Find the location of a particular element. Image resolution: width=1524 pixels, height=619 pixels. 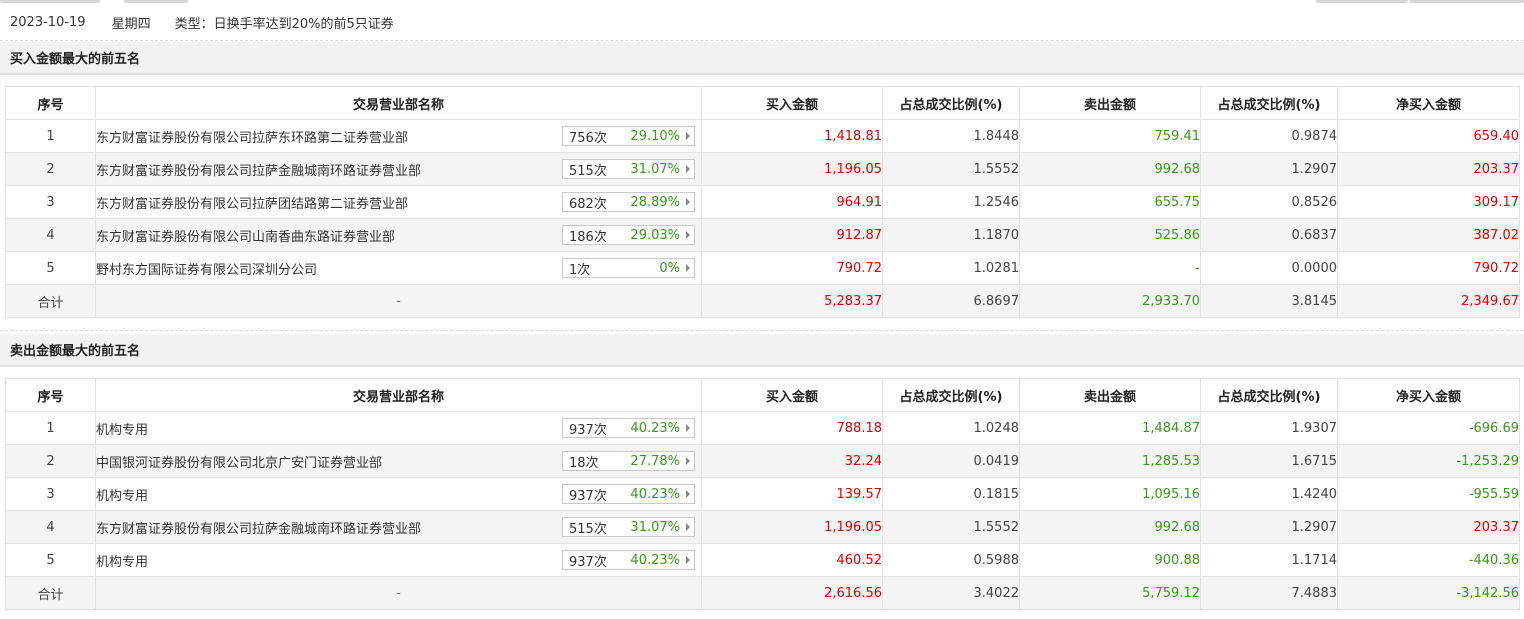

net-amount: -1,253.29 is located at coordinates (1428, 461).